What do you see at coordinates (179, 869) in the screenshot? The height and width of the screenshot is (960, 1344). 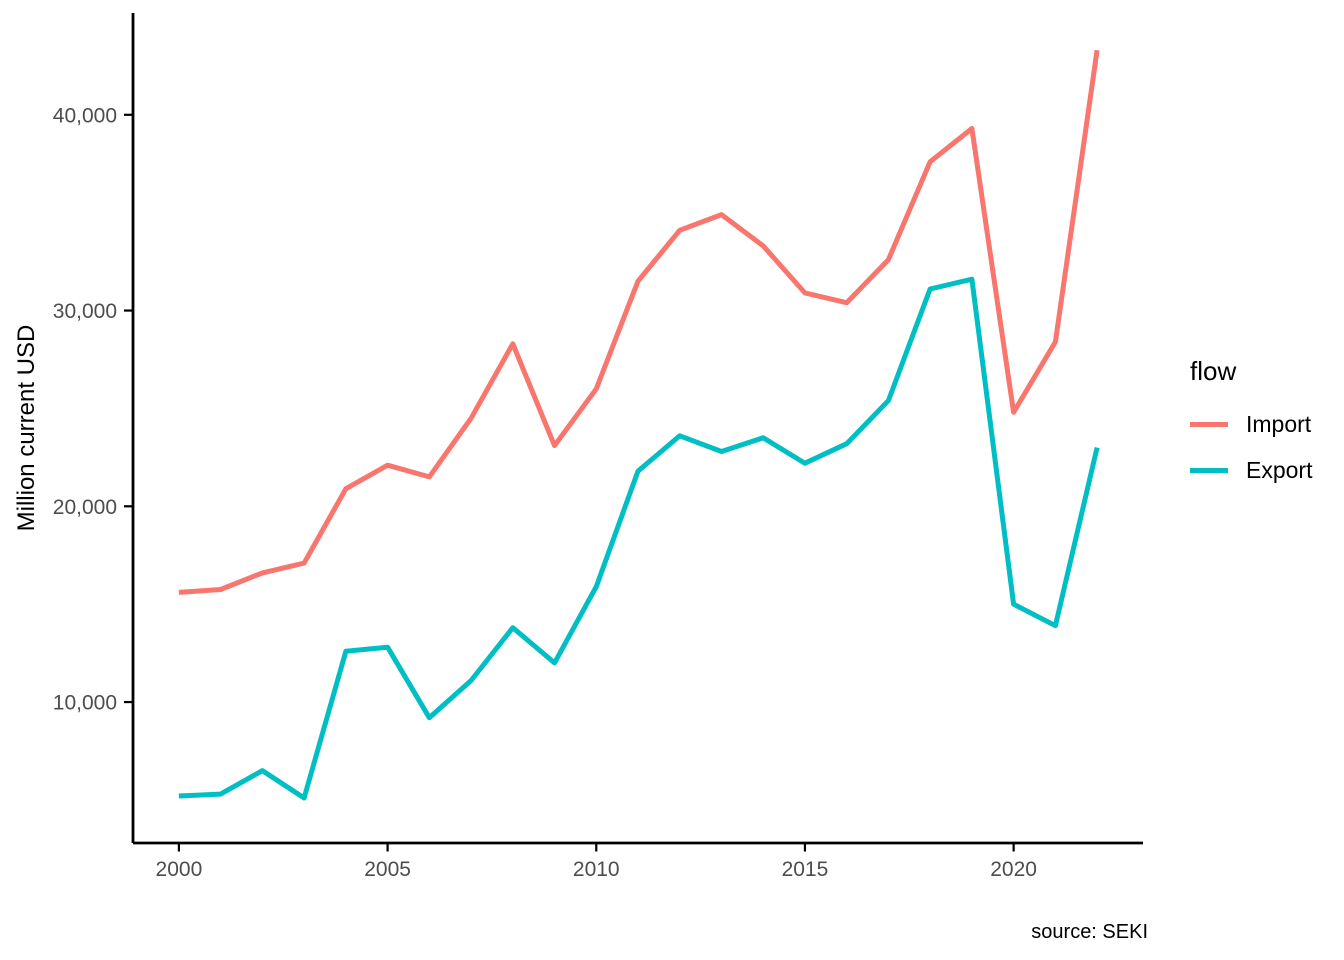 I see `x-tick-label: 2000` at bounding box center [179, 869].